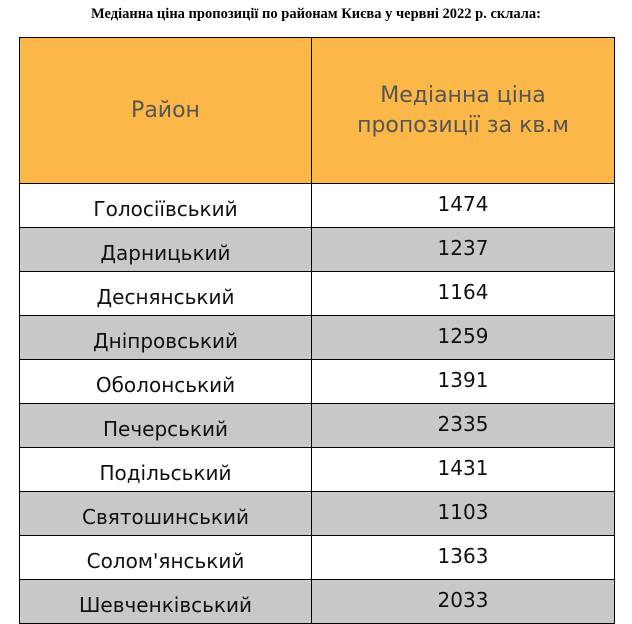 This screenshot has height=624, width=632. What do you see at coordinates (463, 425) in the screenshot?
I see `price-cell: 2335` at bounding box center [463, 425].